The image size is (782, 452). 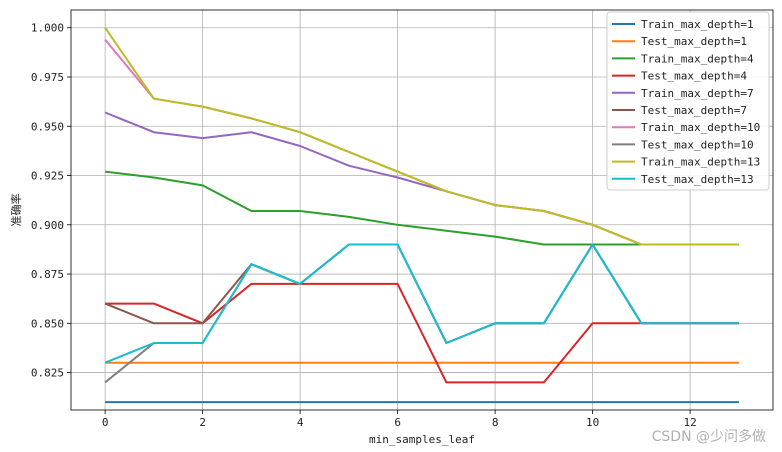 What do you see at coordinates (694, 110) in the screenshot?
I see `legend-label: Test_max_depth=7` at bounding box center [694, 110].